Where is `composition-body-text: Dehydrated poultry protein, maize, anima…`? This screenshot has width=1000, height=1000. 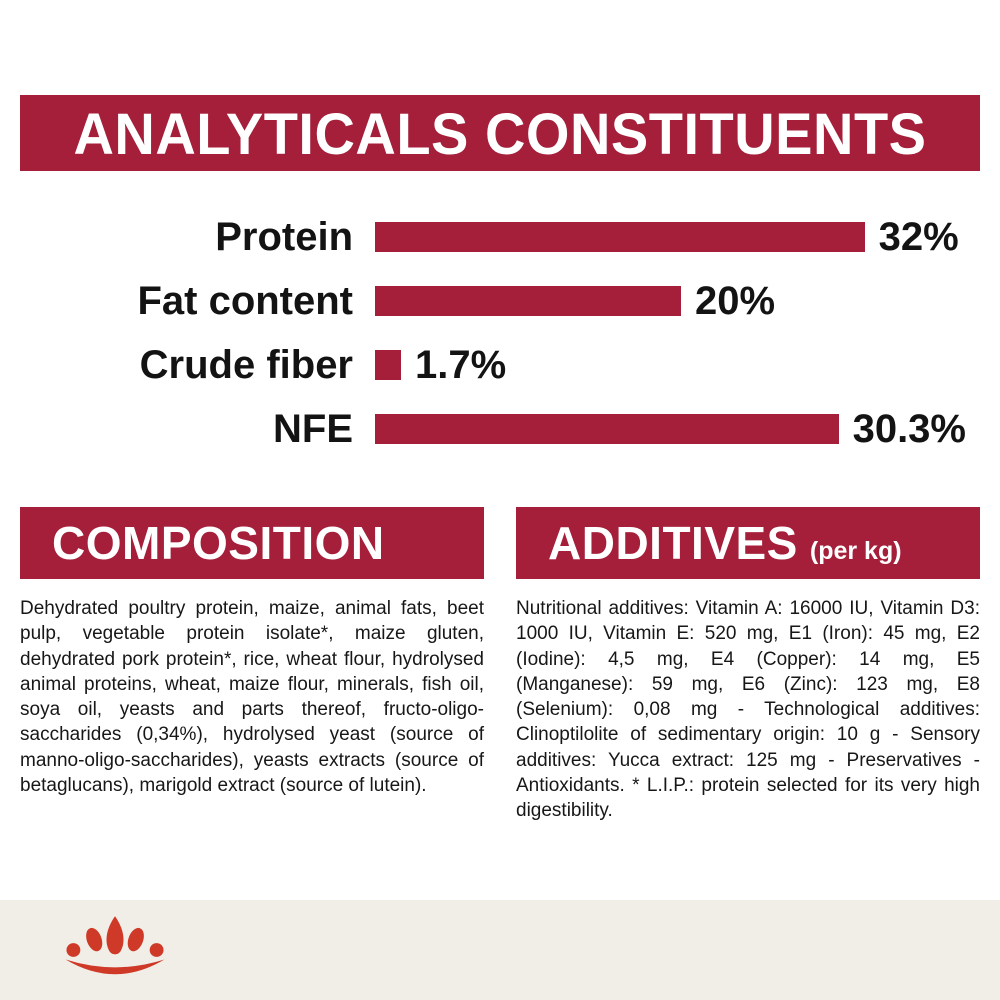 composition-body-text: Dehydrated poultry protein, maize, anima… is located at coordinates (252, 697).